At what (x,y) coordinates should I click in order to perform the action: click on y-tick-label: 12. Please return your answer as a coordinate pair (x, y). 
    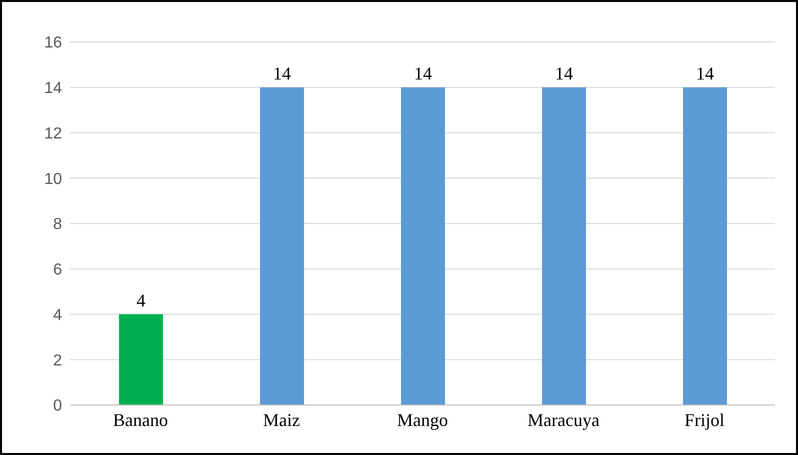
    Looking at the image, I should click on (53, 133).